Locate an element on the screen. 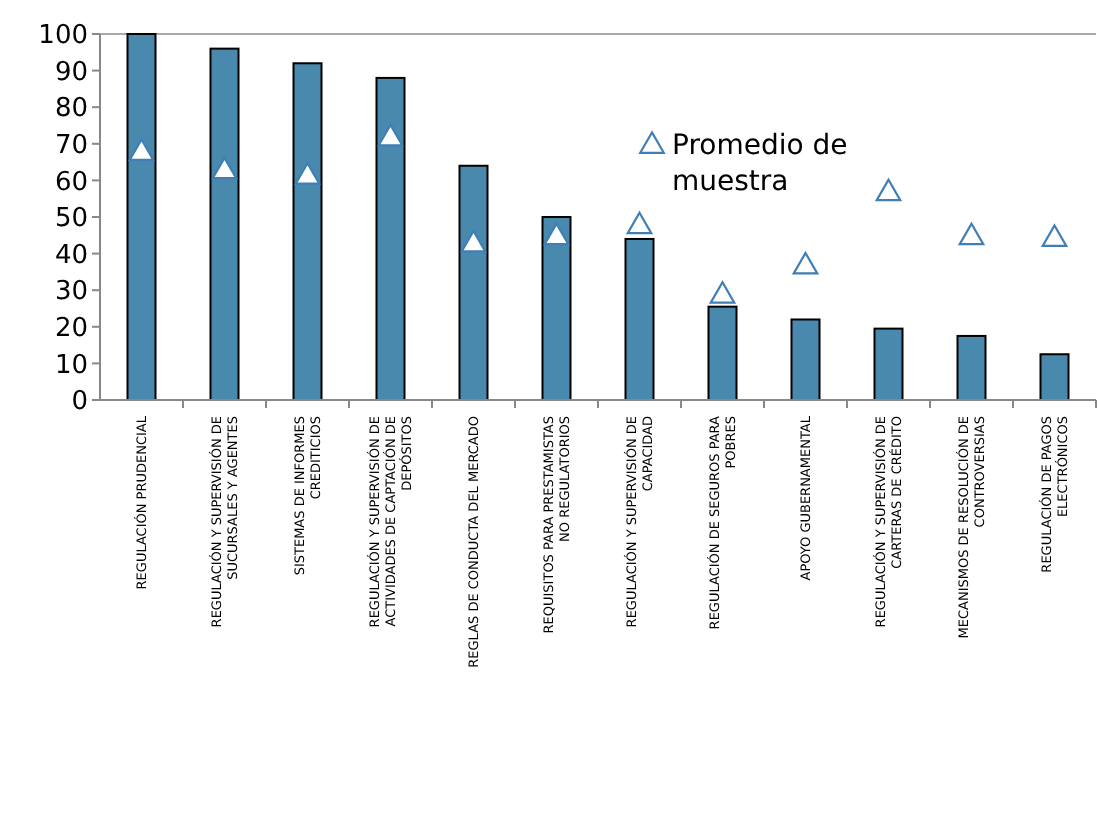  y-tick-label: 50 is located at coordinates (71, 219).